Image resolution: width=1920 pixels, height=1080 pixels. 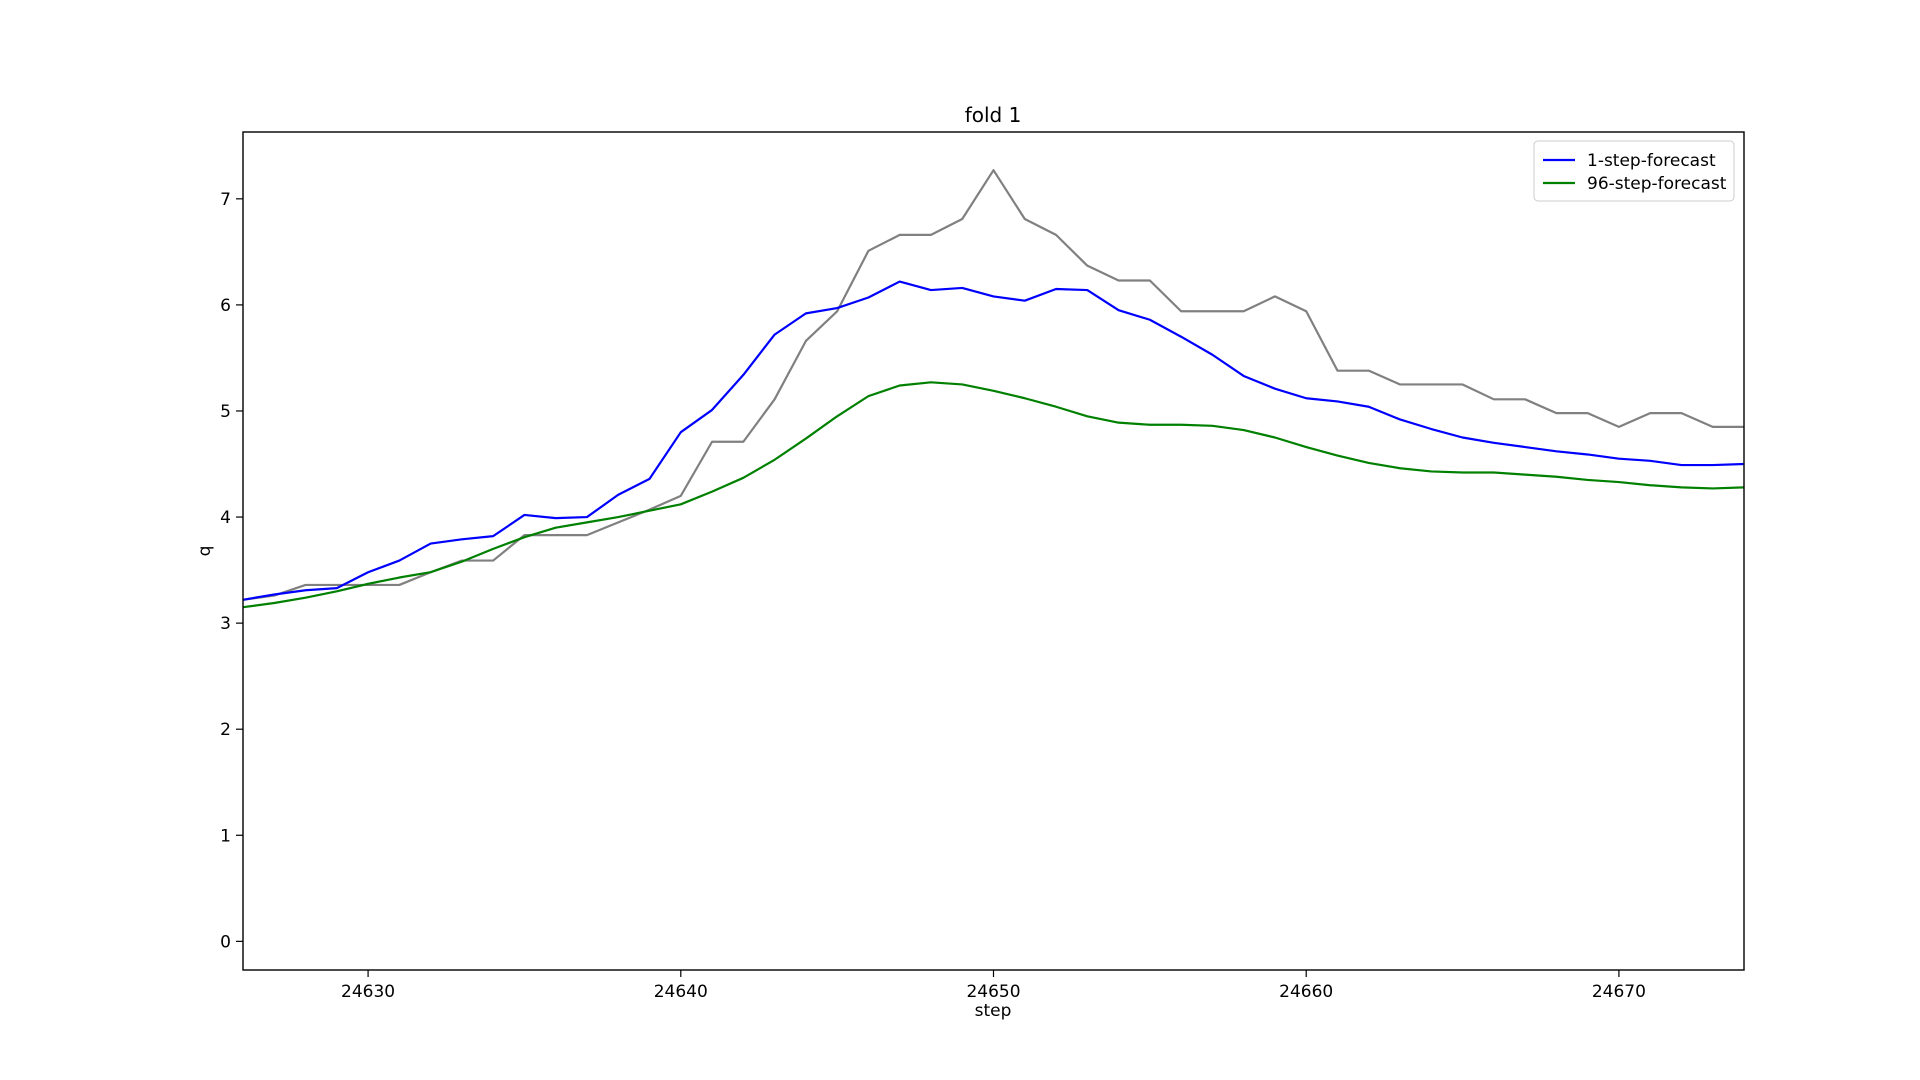 What do you see at coordinates (225, 518) in the screenshot?
I see `y-tick-label: 4` at bounding box center [225, 518].